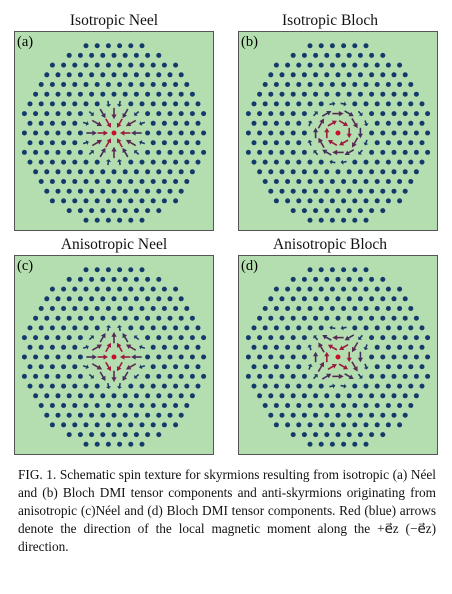 The height and width of the screenshot is (594, 452). What do you see at coordinates (338, 355) in the screenshot?
I see `spin-panel-anisotropic-bloch: (d)` at bounding box center [338, 355].